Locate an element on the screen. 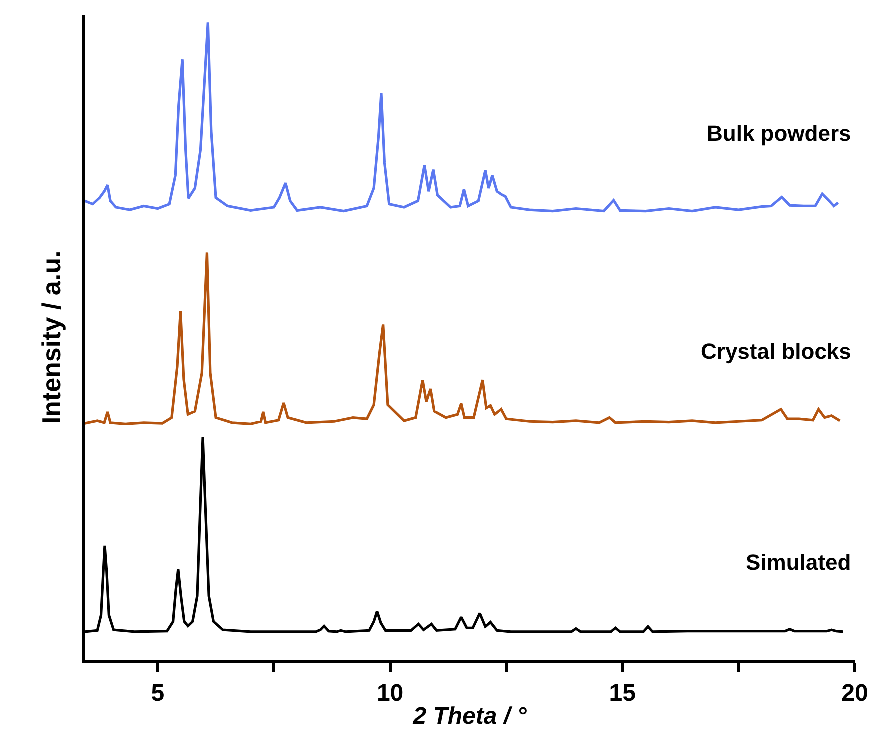 The width and height of the screenshot is (875, 745). x-tick-label: 5 is located at coordinates (158, 693).